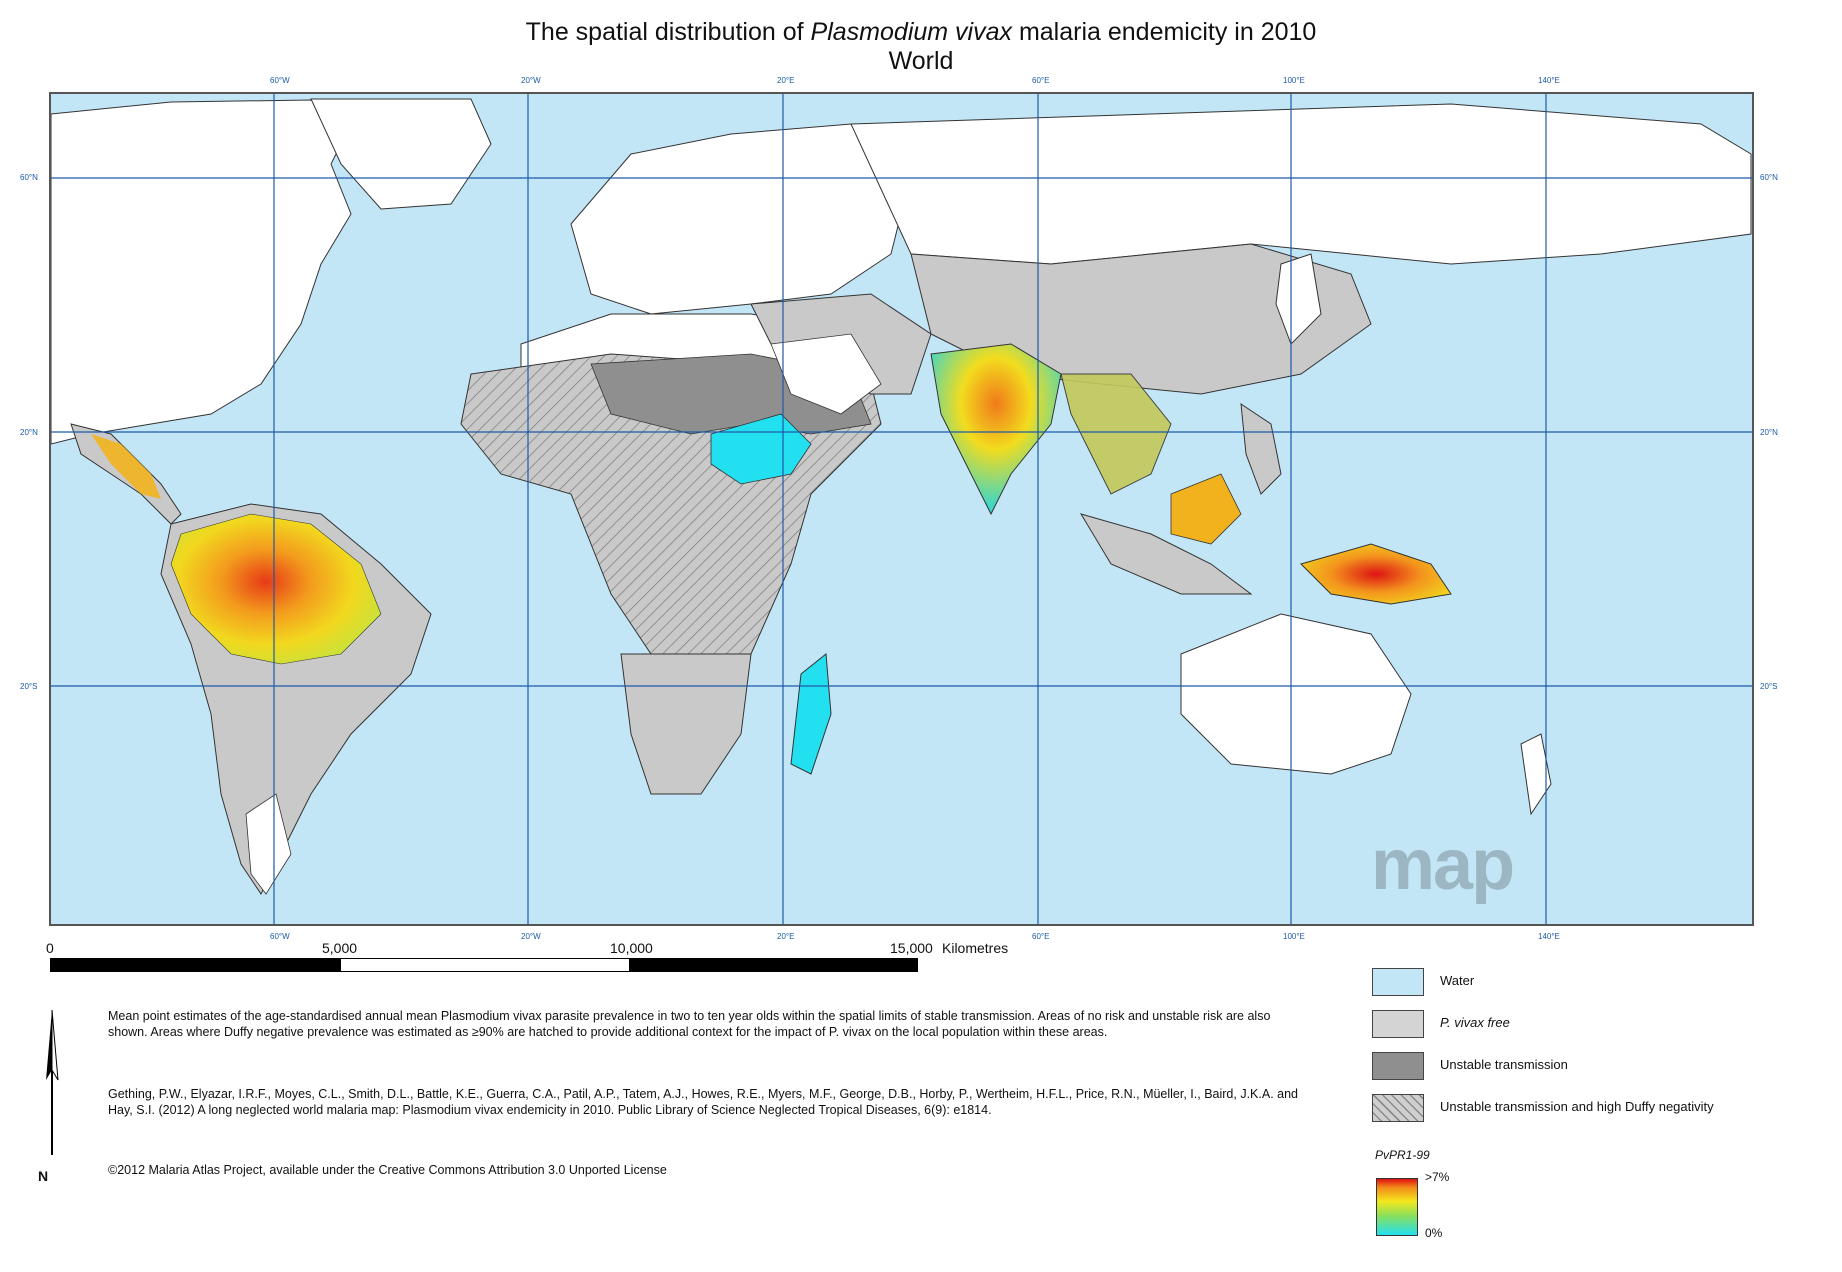 The image size is (1842, 1272). What do you see at coordinates (280, 936) in the screenshot?
I see `lon-label-bottom: 60°W` at bounding box center [280, 936].